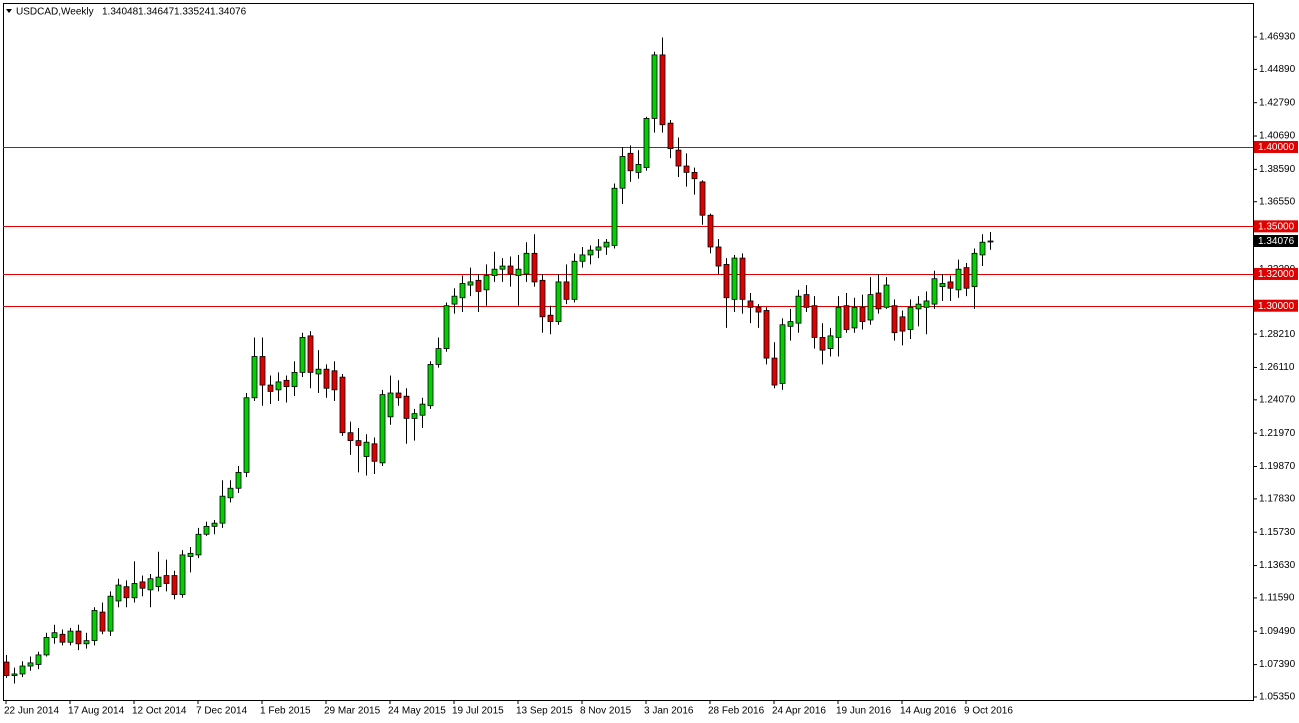 This screenshot has width=1299, height=723. I want to click on x-tick-label: 19 Jun 2016, so click(863, 711).